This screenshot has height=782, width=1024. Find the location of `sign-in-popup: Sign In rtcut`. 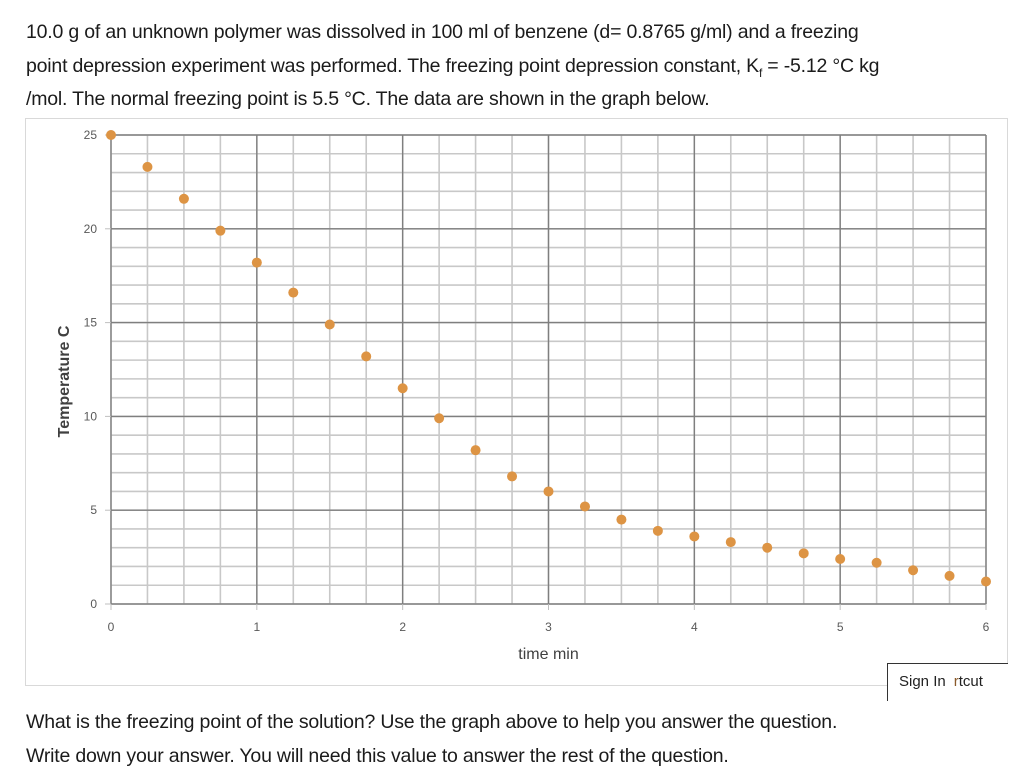

sign-in-popup: Sign In rtcut is located at coordinates (947, 682).